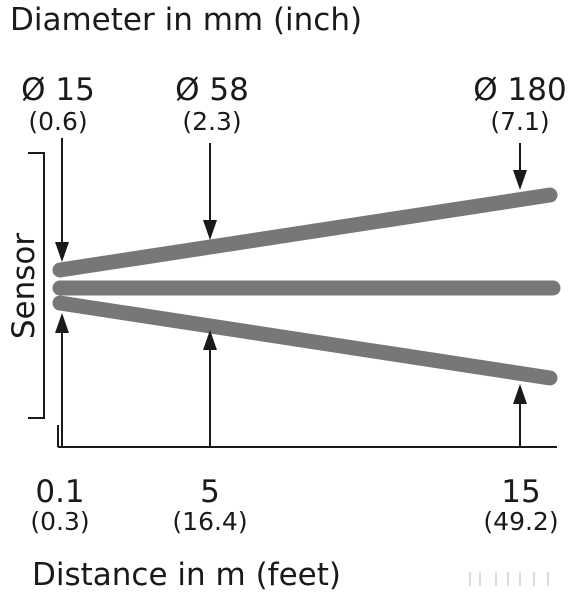 The image size is (575, 600). Describe the element at coordinates (24, 286) in the screenshot. I see `sensor-label: Sensor` at that location.